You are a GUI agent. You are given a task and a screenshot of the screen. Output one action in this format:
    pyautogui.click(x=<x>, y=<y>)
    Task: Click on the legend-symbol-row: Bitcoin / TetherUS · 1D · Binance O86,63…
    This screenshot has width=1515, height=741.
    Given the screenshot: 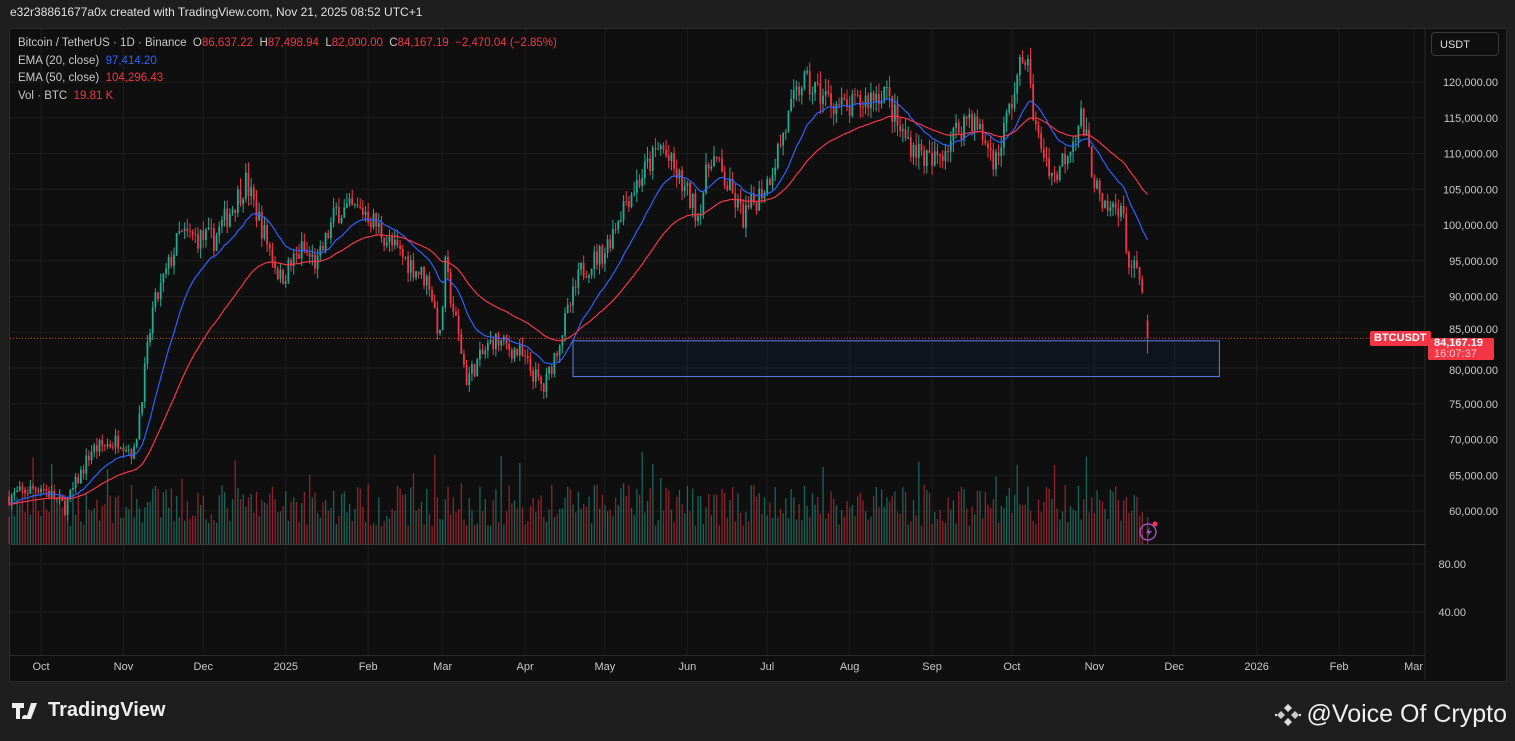 What is the action you would take?
    pyautogui.click(x=287, y=44)
    